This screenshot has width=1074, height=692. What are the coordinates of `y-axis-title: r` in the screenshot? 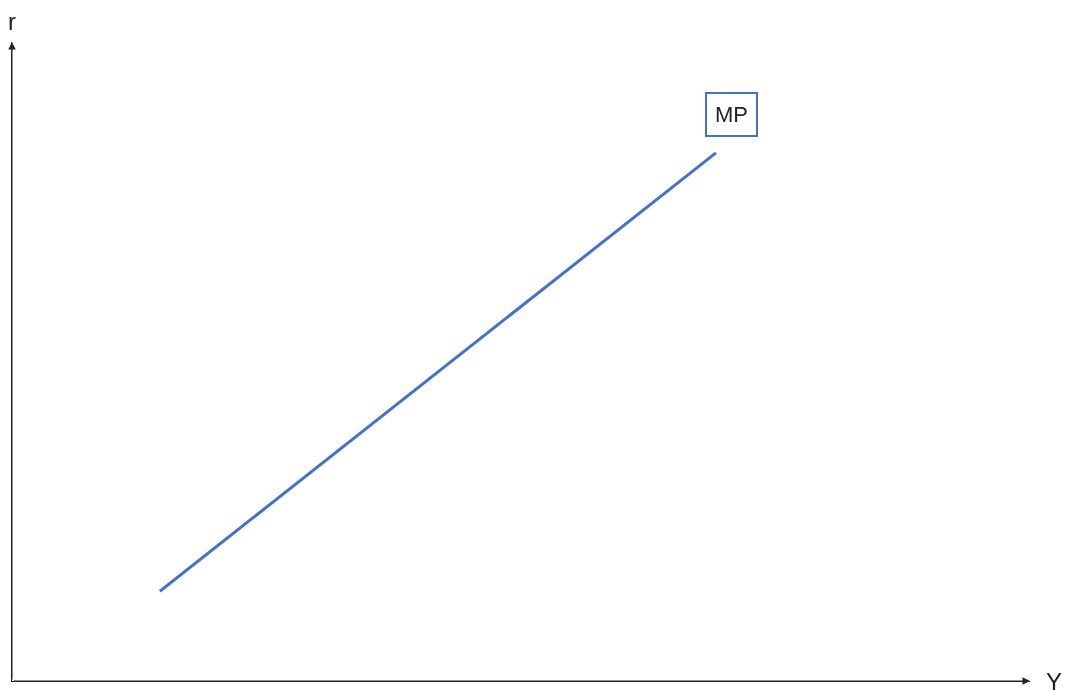 It's located at (12, 21).